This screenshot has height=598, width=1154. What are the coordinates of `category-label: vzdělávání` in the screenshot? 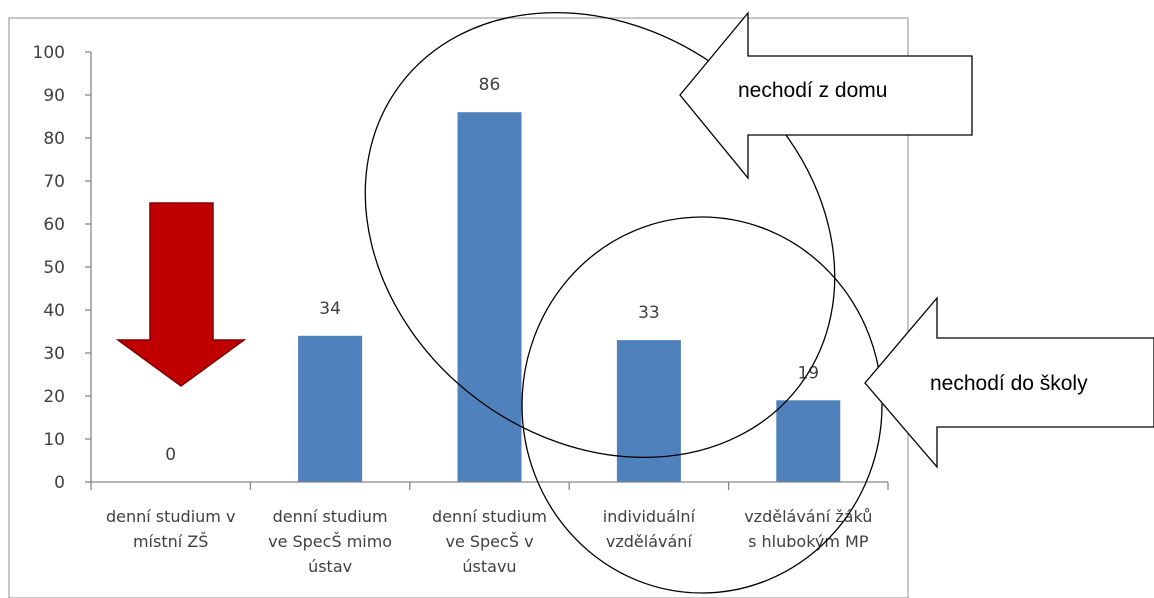 It's located at (649, 541).